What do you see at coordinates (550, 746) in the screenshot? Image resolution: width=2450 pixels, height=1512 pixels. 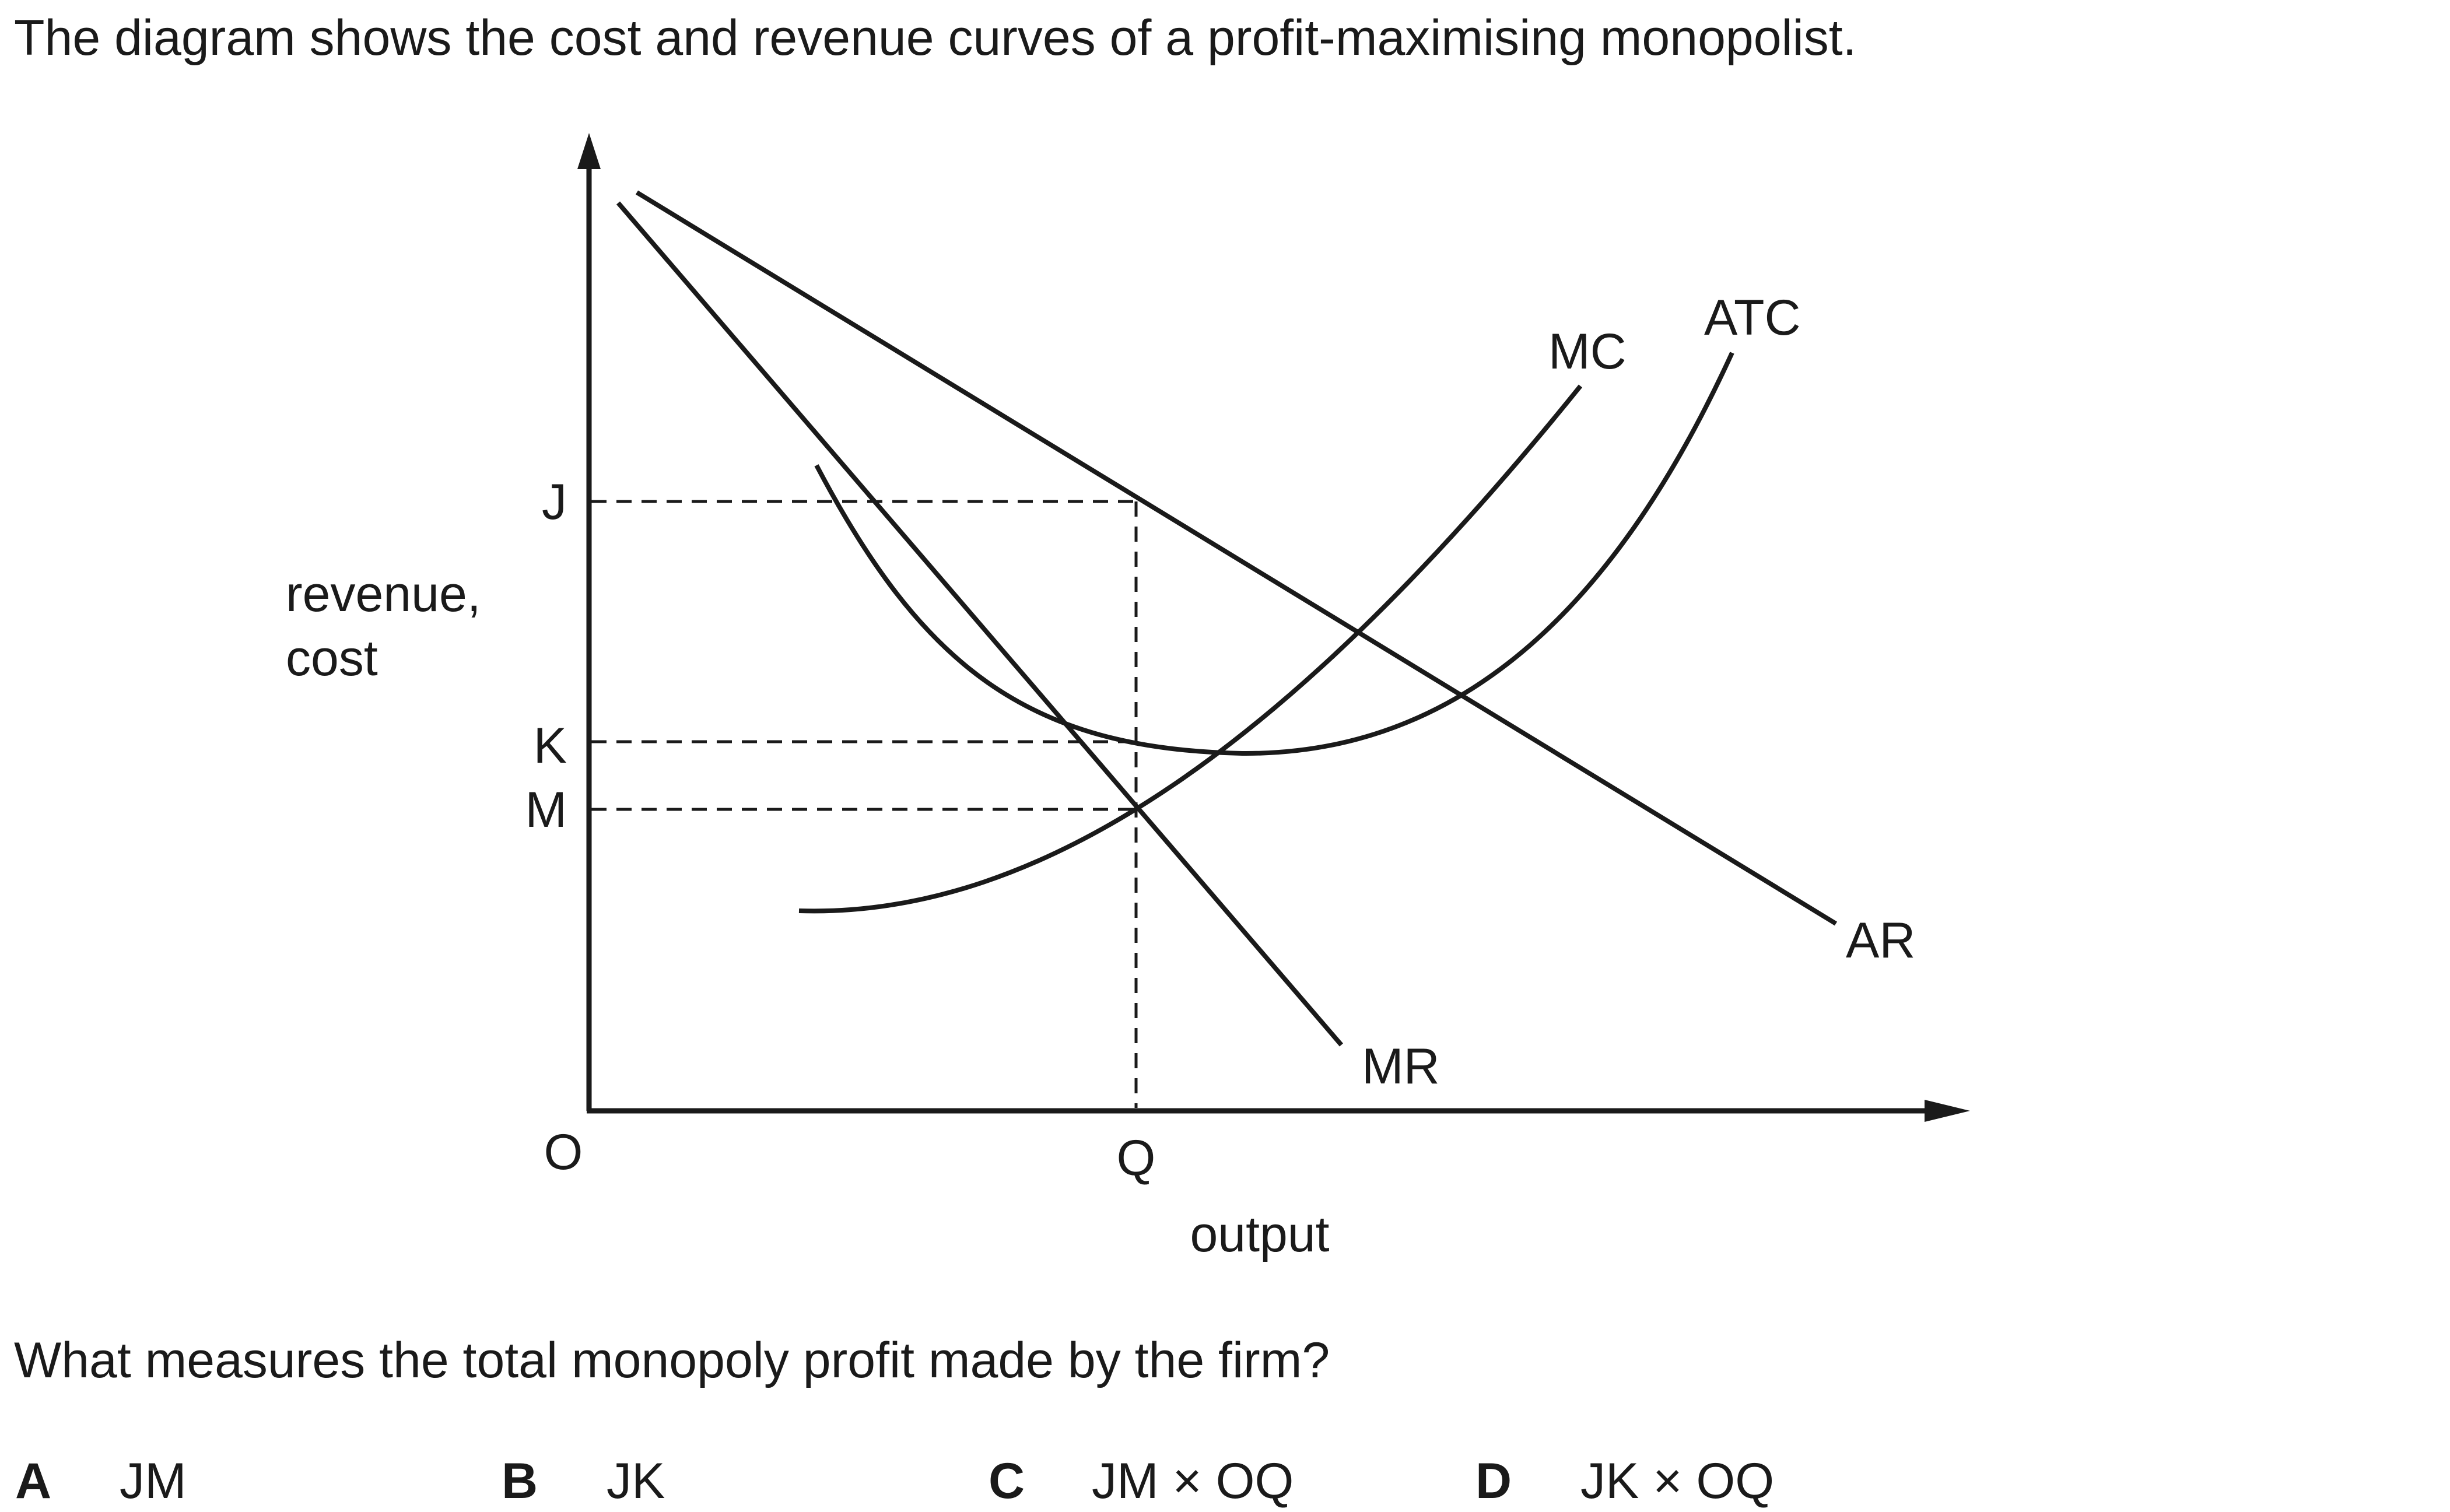 I see `k-label: K` at bounding box center [550, 746].